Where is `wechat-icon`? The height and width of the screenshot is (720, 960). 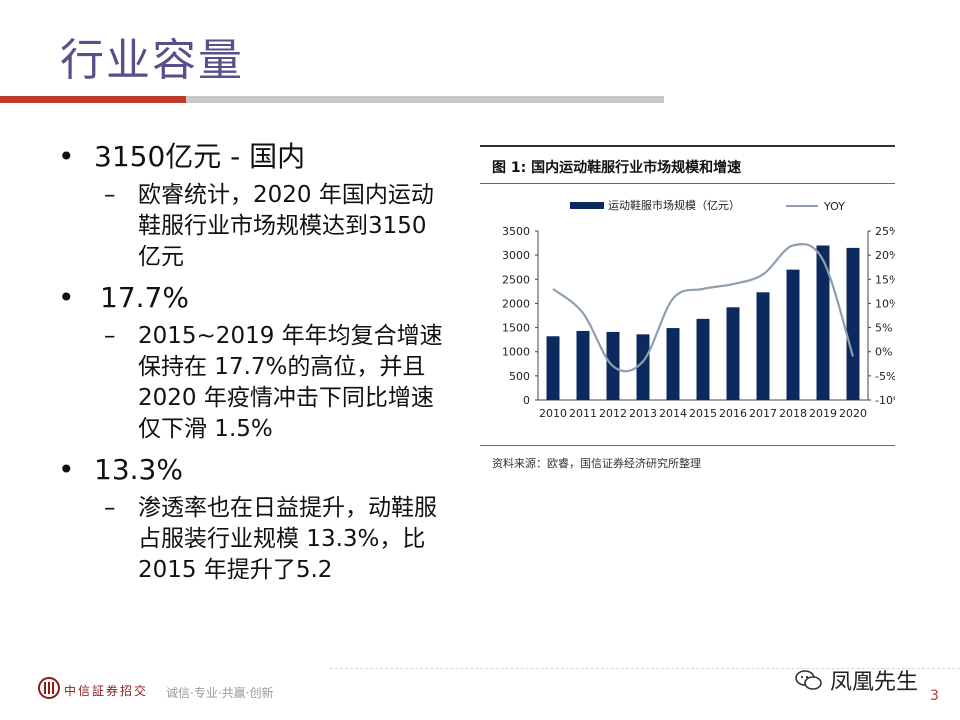
wechat-icon is located at coordinates (808, 680).